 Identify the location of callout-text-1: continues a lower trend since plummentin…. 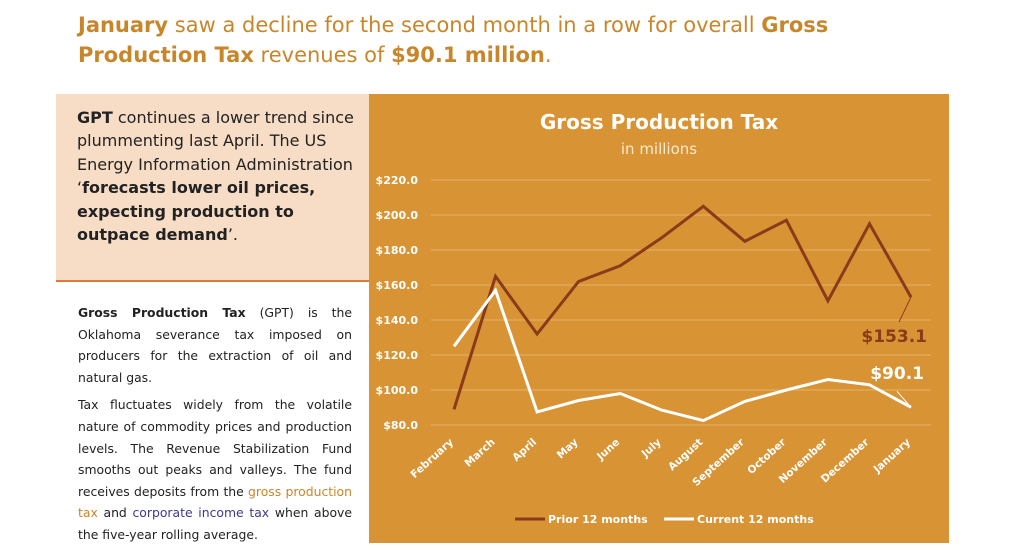
(215, 153).